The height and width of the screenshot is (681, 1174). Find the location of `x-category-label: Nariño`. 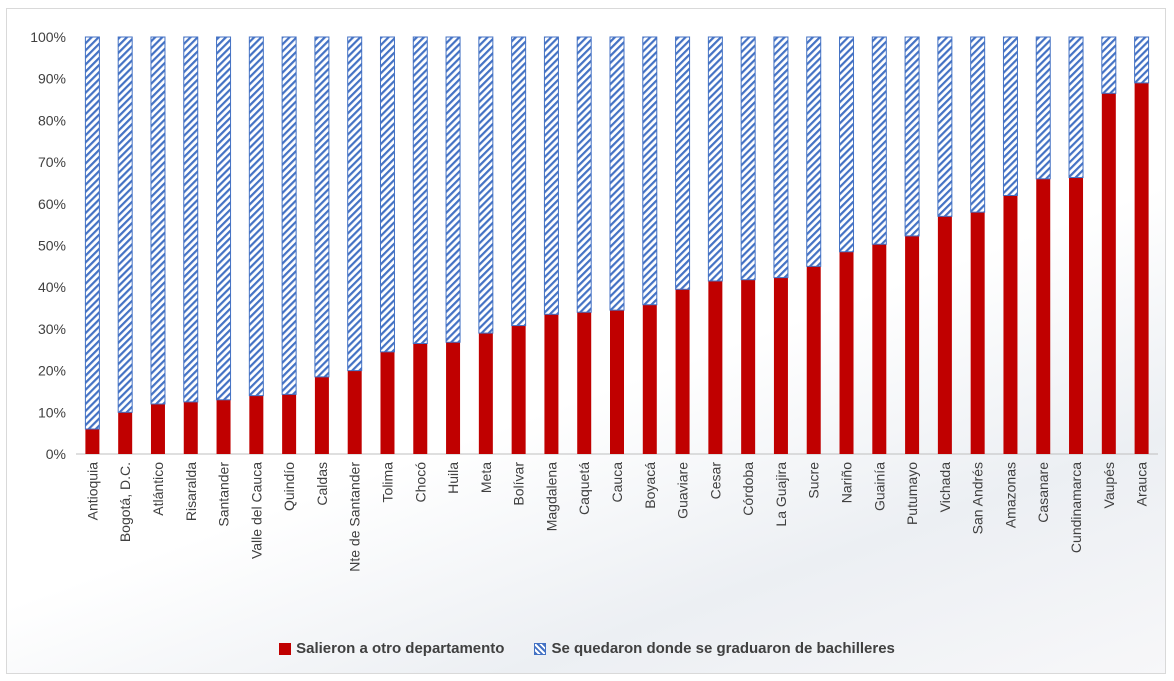

x-category-label: Nariño is located at coordinates (847, 482).